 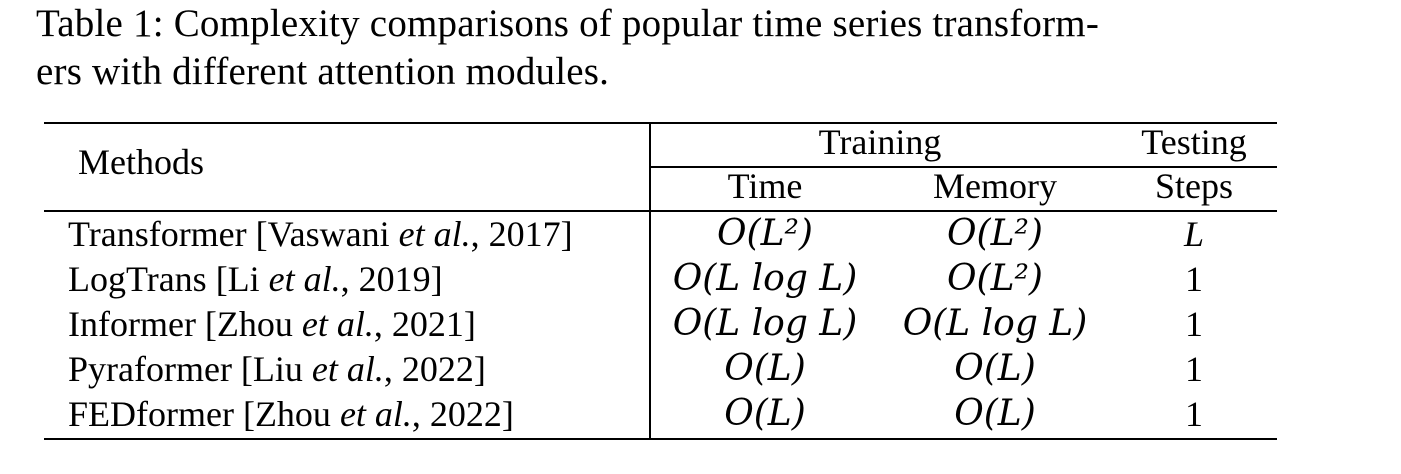 I want to click on table-row-method: Informer [Zhou et al., 2021], so click(x=272, y=324).